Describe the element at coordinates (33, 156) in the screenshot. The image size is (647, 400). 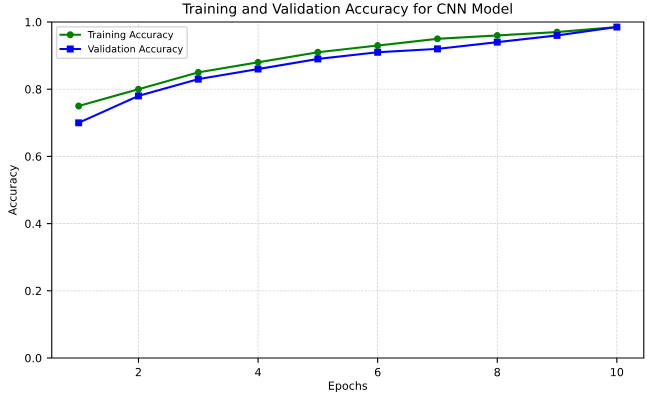
I see `y-tick-label: 0.6` at that location.